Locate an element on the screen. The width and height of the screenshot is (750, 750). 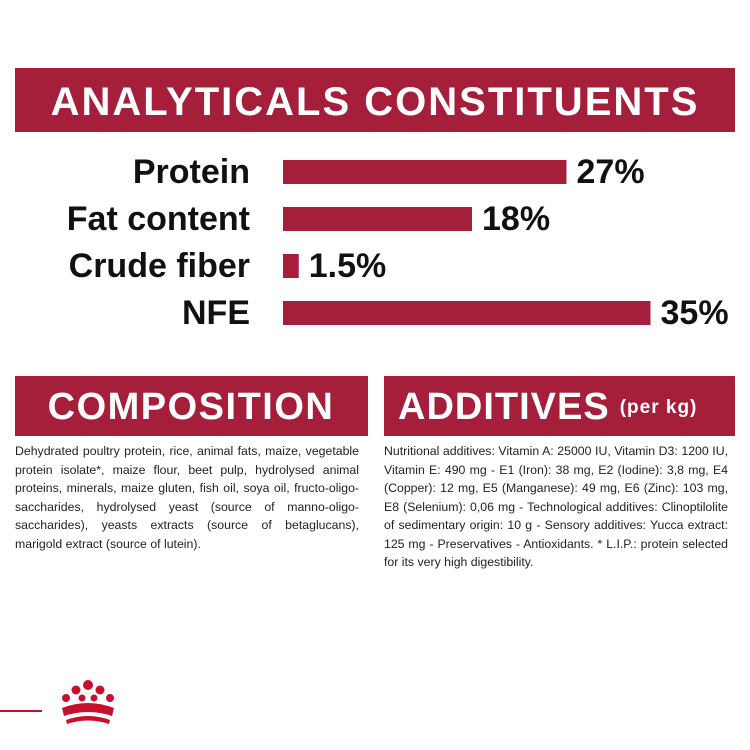
additives-subtitle: (per kg) is located at coordinates (659, 407).